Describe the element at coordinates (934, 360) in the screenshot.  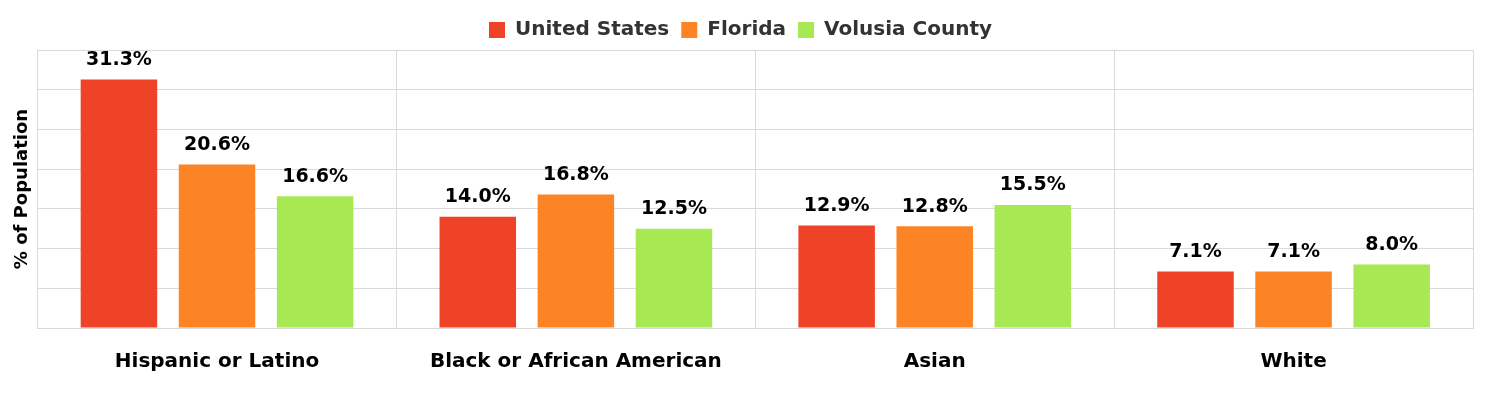
I see `x-tick-label: Asian` at that location.